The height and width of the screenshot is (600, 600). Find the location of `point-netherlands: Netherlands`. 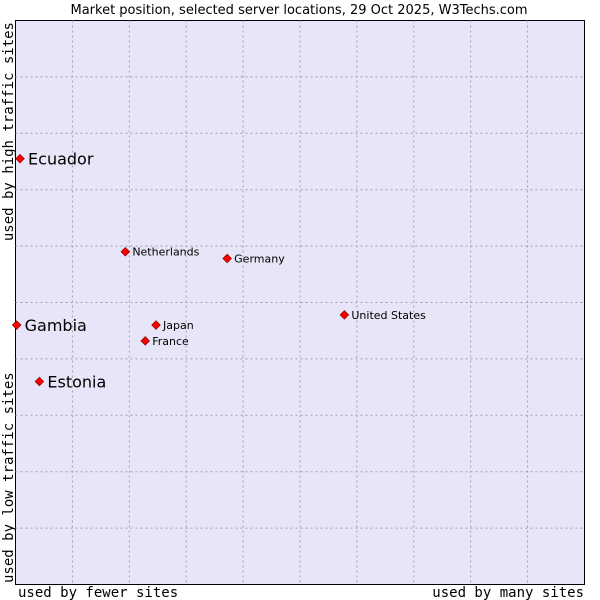

point-netherlands: Netherlands is located at coordinates (160, 252).